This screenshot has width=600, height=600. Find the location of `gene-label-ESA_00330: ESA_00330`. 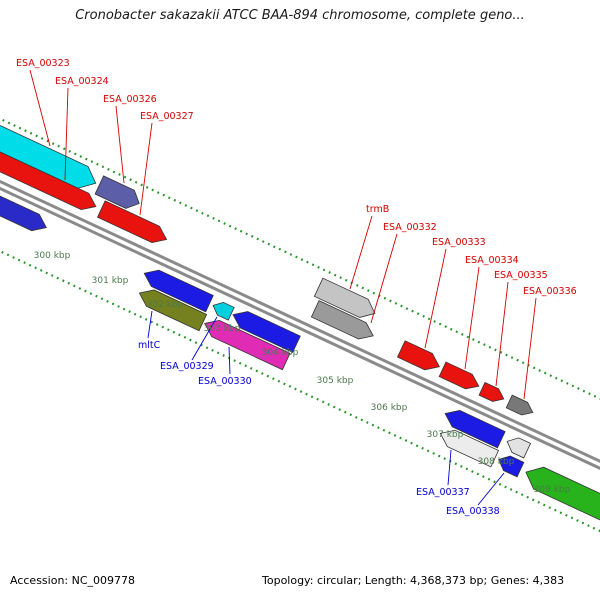

gene-label-ESA_00330: ESA_00330 is located at coordinates (225, 381).